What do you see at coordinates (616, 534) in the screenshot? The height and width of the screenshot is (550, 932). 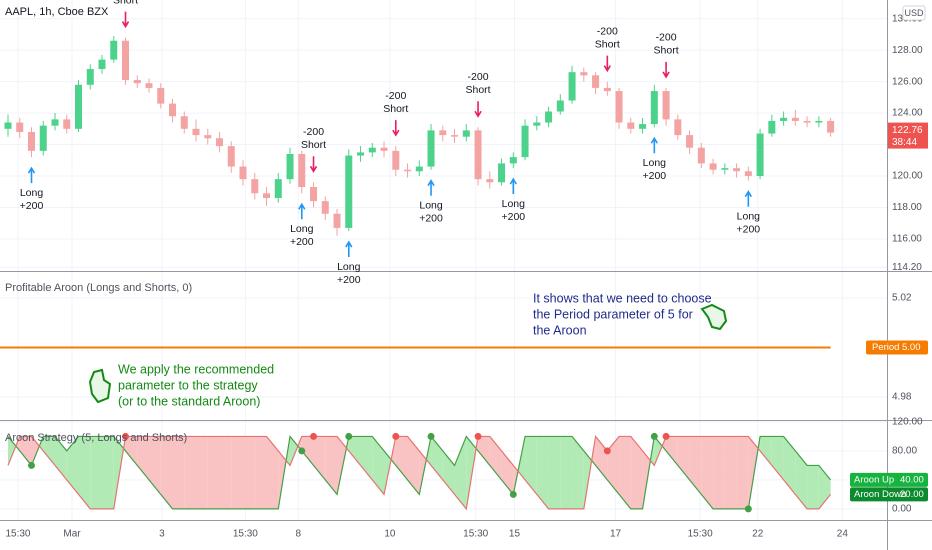 I see `x-tick-label: 17` at bounding box center [616, 534].